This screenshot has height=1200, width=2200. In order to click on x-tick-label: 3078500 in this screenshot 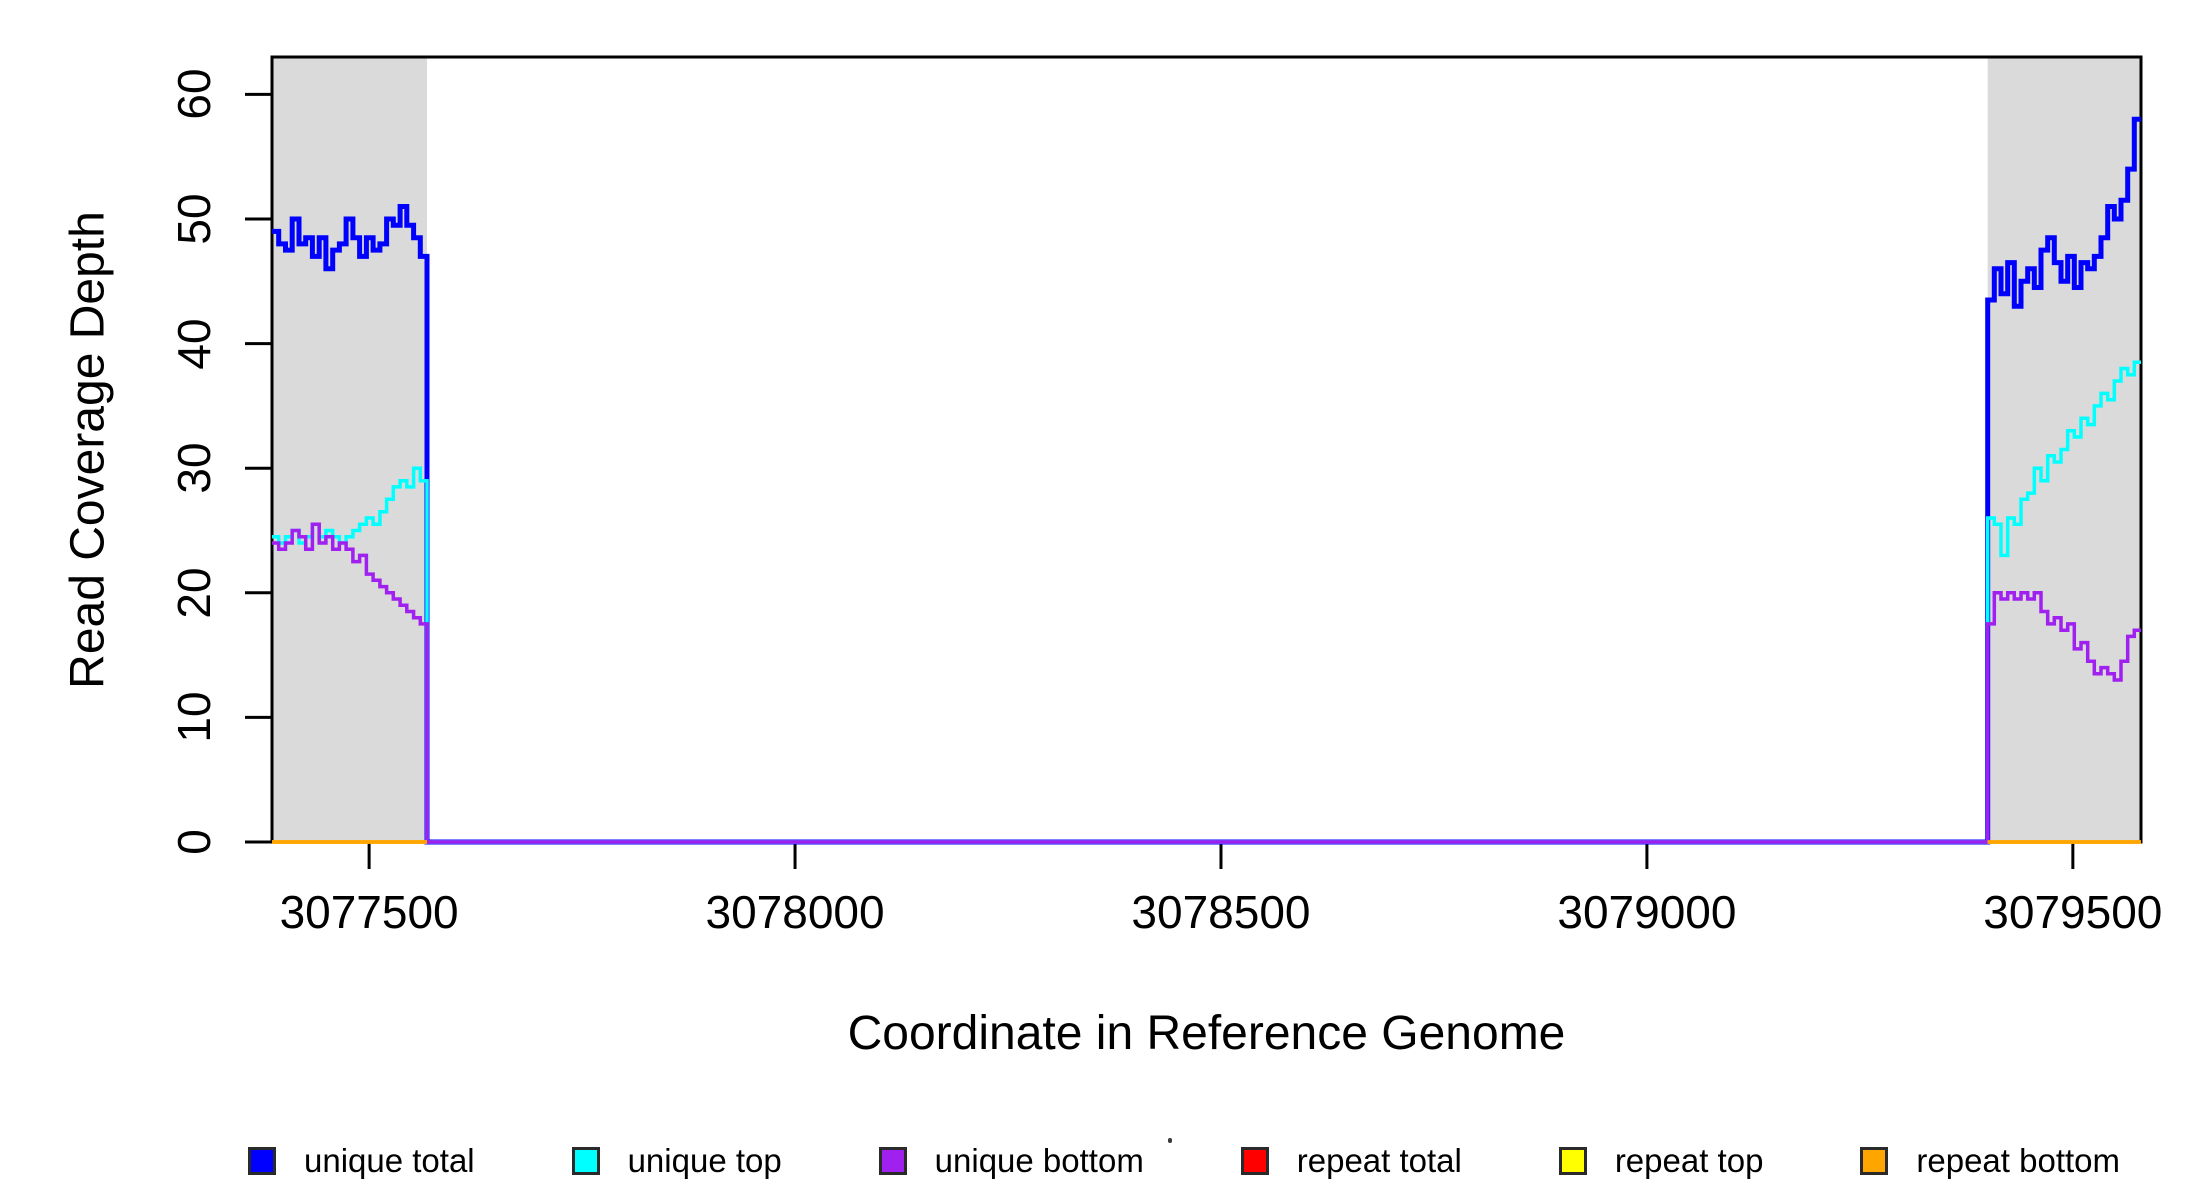, I will do `click(1221, 912)`.